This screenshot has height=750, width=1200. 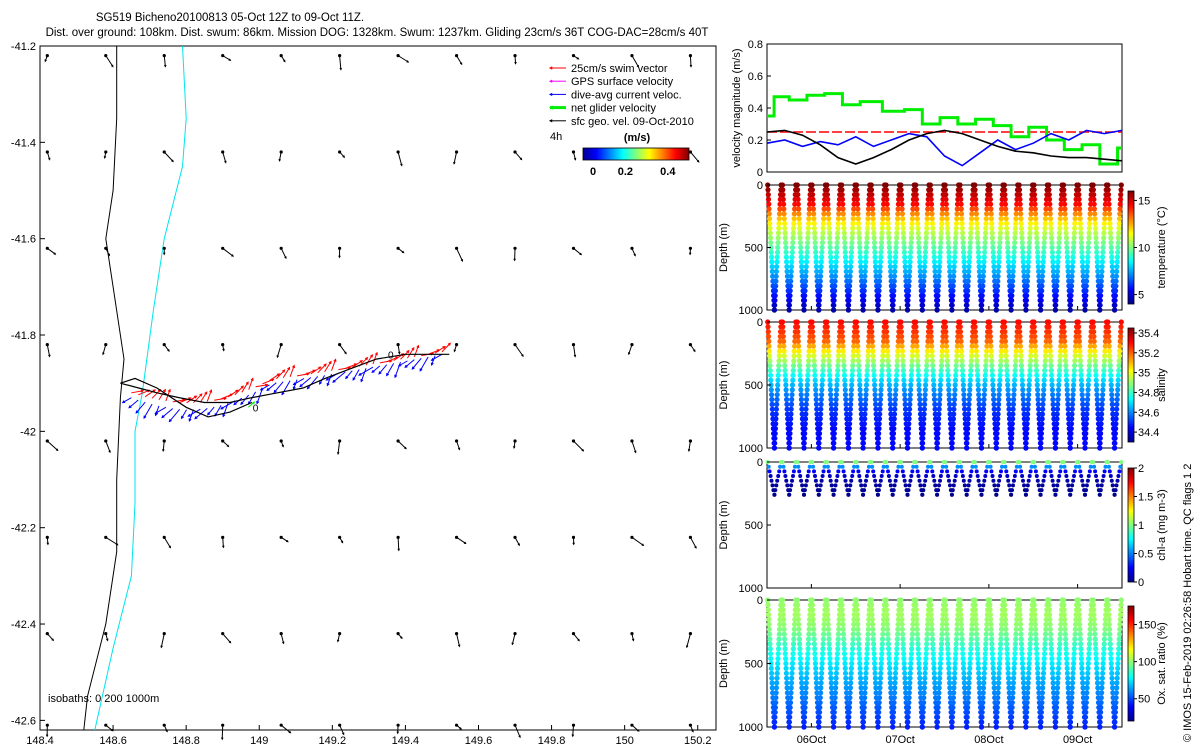 I want to click on oxygen-colorbar-tick-label: 100, so click(x=1147, y=663).